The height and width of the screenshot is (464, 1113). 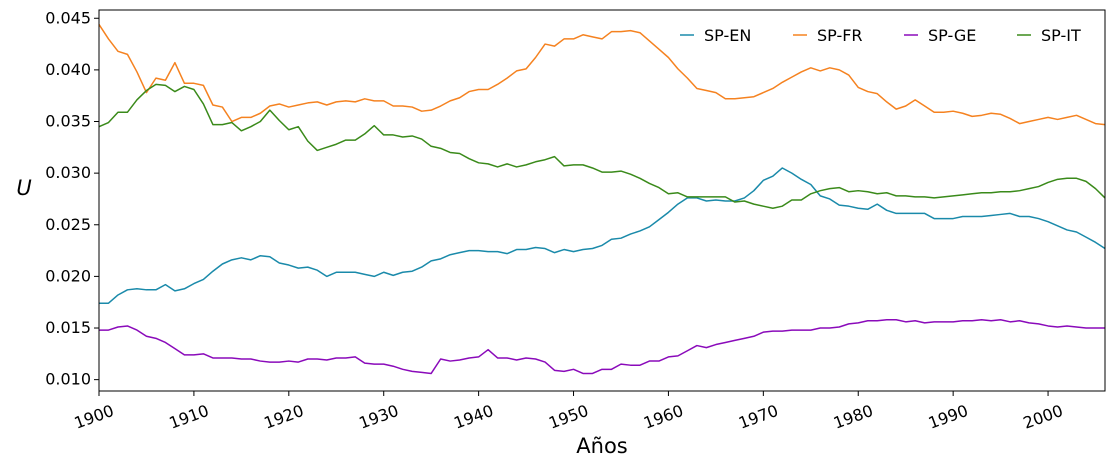 I want to click on y-axis-title: U, so click(x=23, y=188).